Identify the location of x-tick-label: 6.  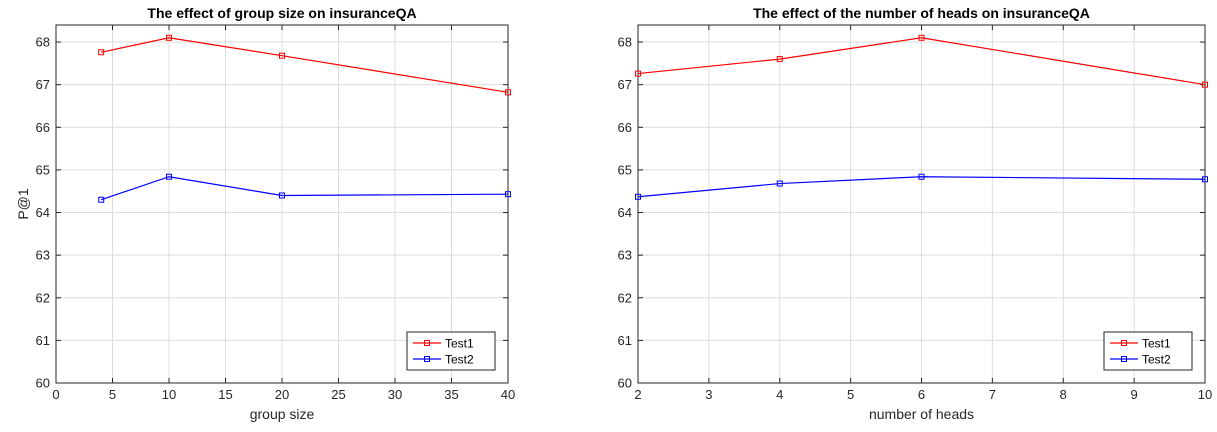
(921, 394).